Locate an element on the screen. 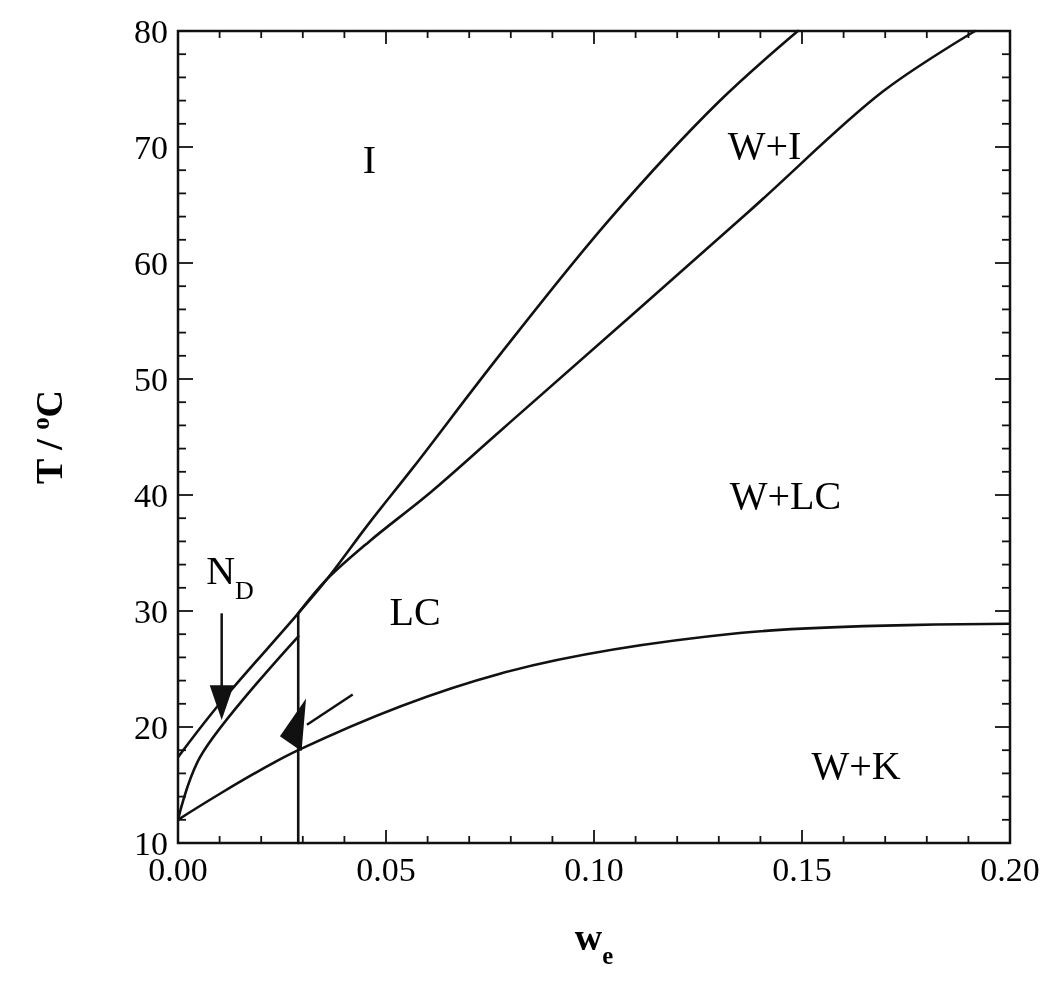  y-tick-label: 60 is located at coordinates (151, 263).